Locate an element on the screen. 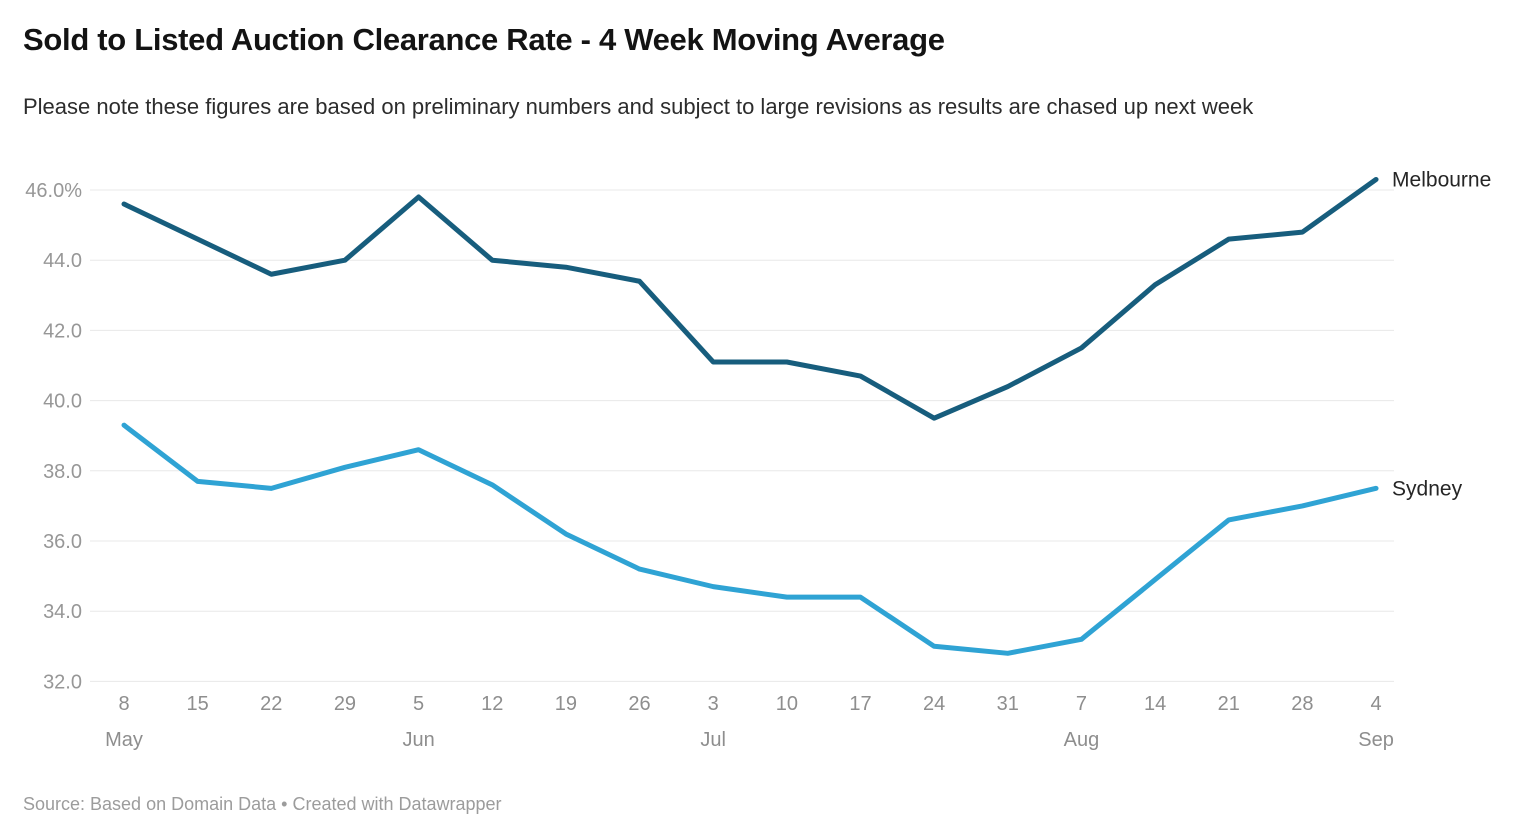 Image resolution: width=1540 pixels, height=840 pixels. x-axis-tick-label: 15 is located at coordinates (198, 704).